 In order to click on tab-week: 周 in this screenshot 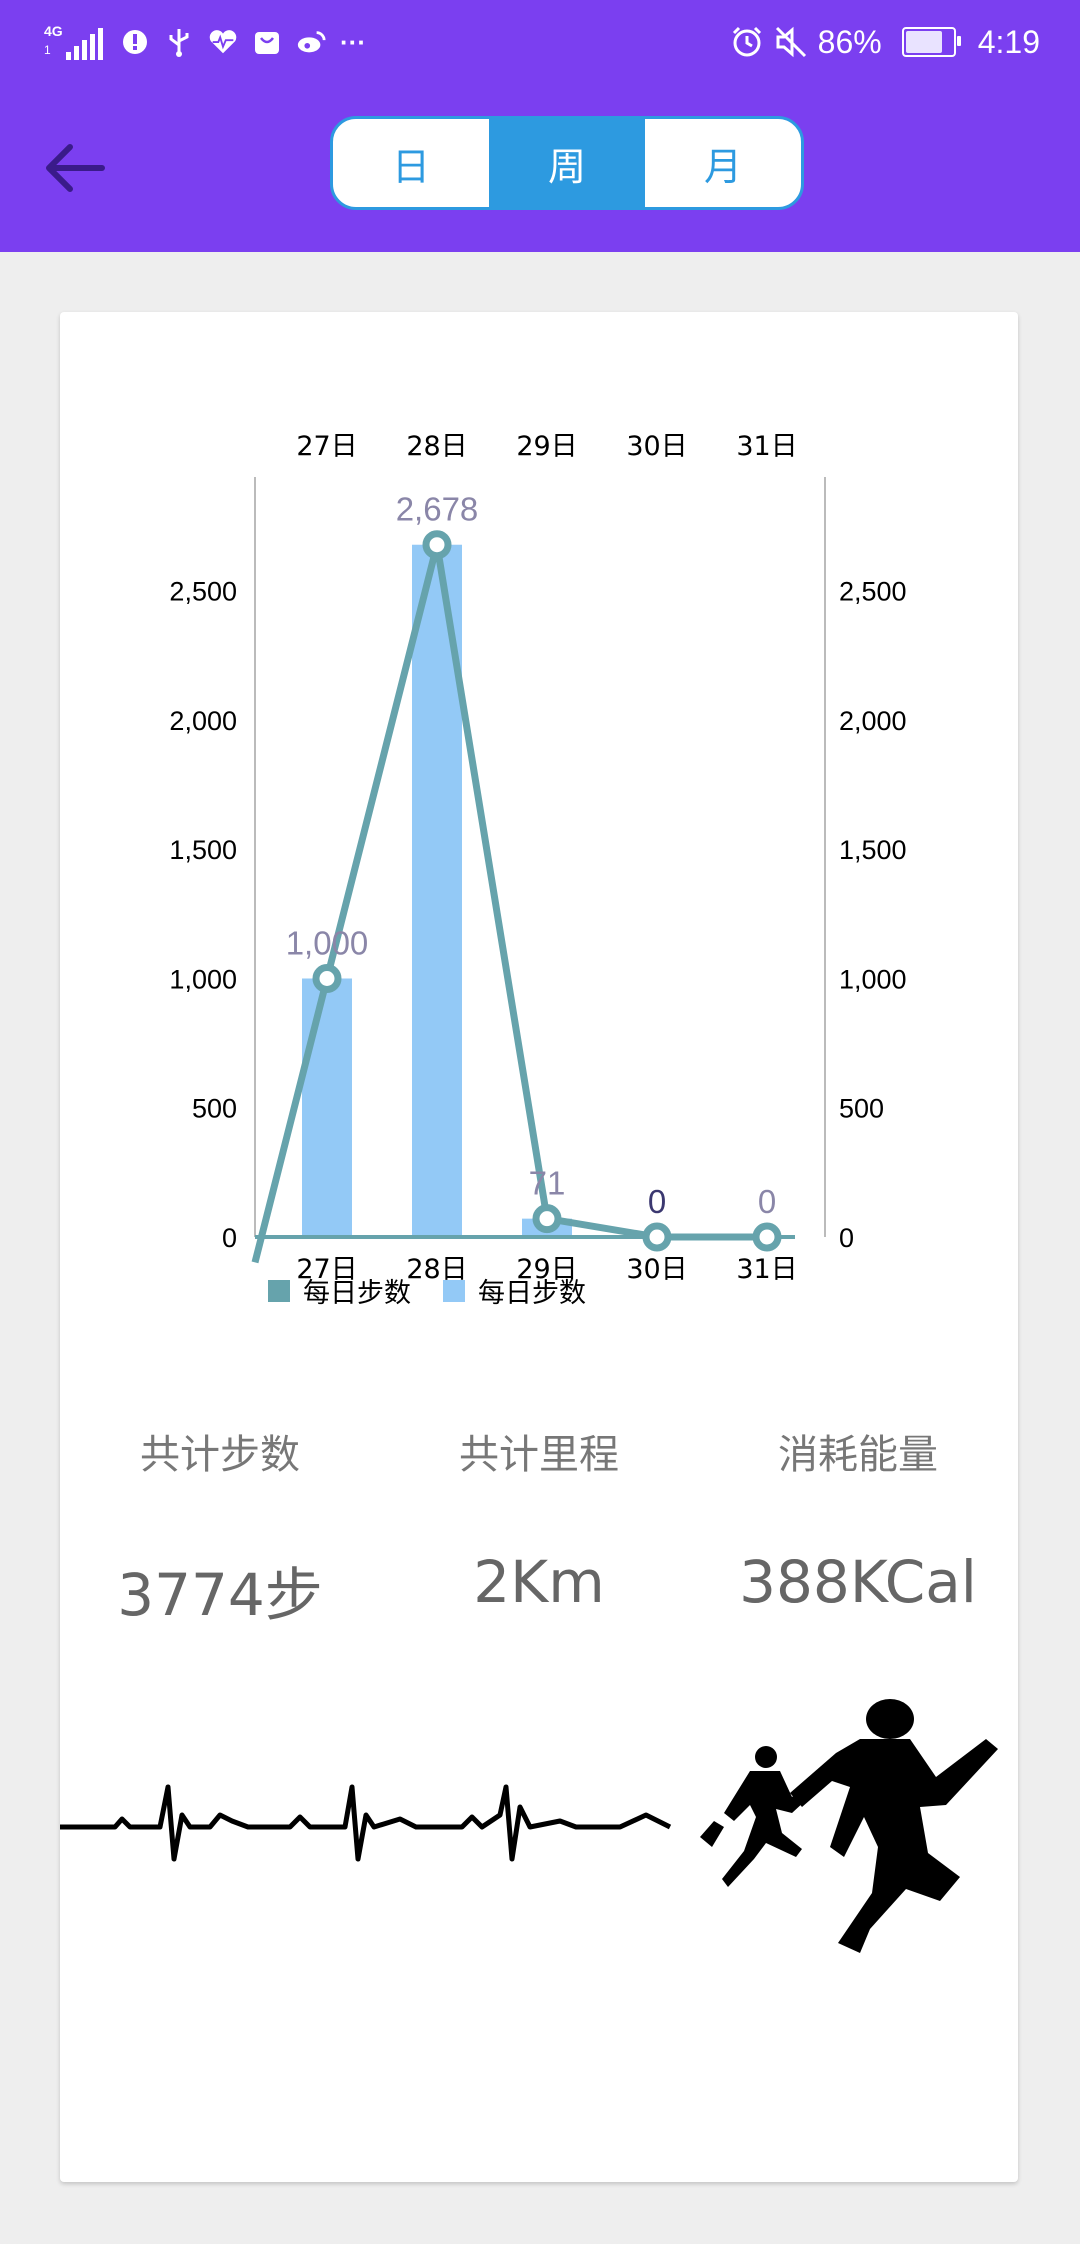, I will do `click(567, 163)`.